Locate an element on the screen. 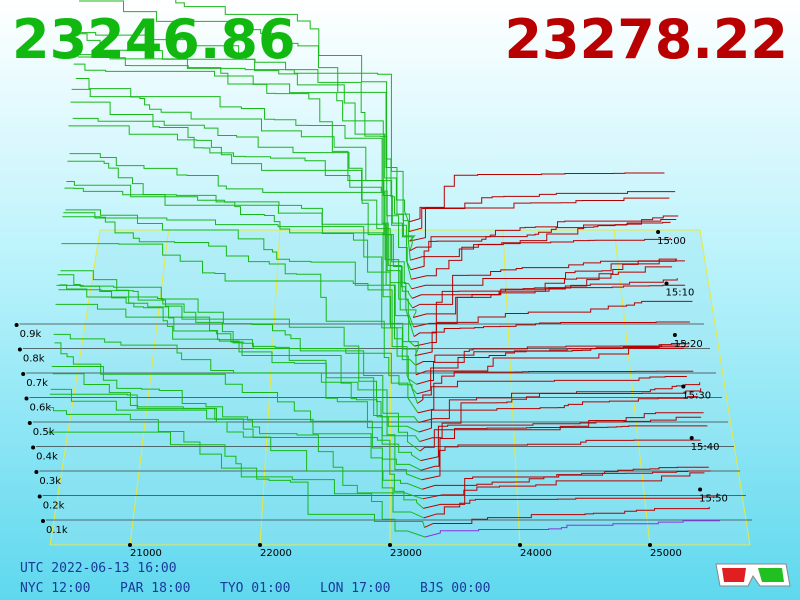  price-tick-label: 21000 is located at coordinates (146, 553).